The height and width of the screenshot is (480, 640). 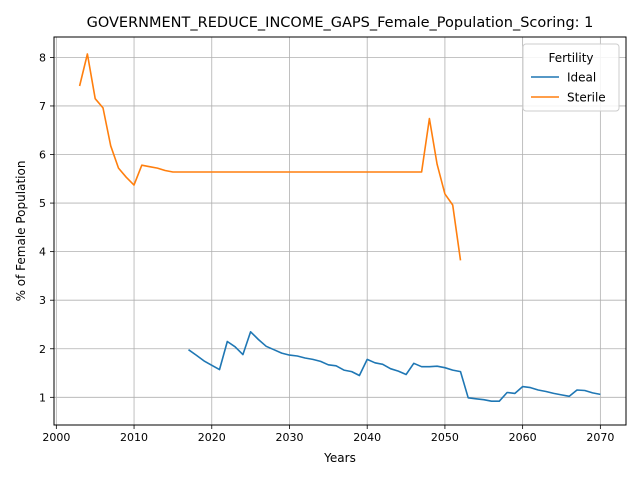 What do you see at coordinates (523, 437) in the screenshot?
I see `x-tick-label: 2060` at bounding box center [523, 437].